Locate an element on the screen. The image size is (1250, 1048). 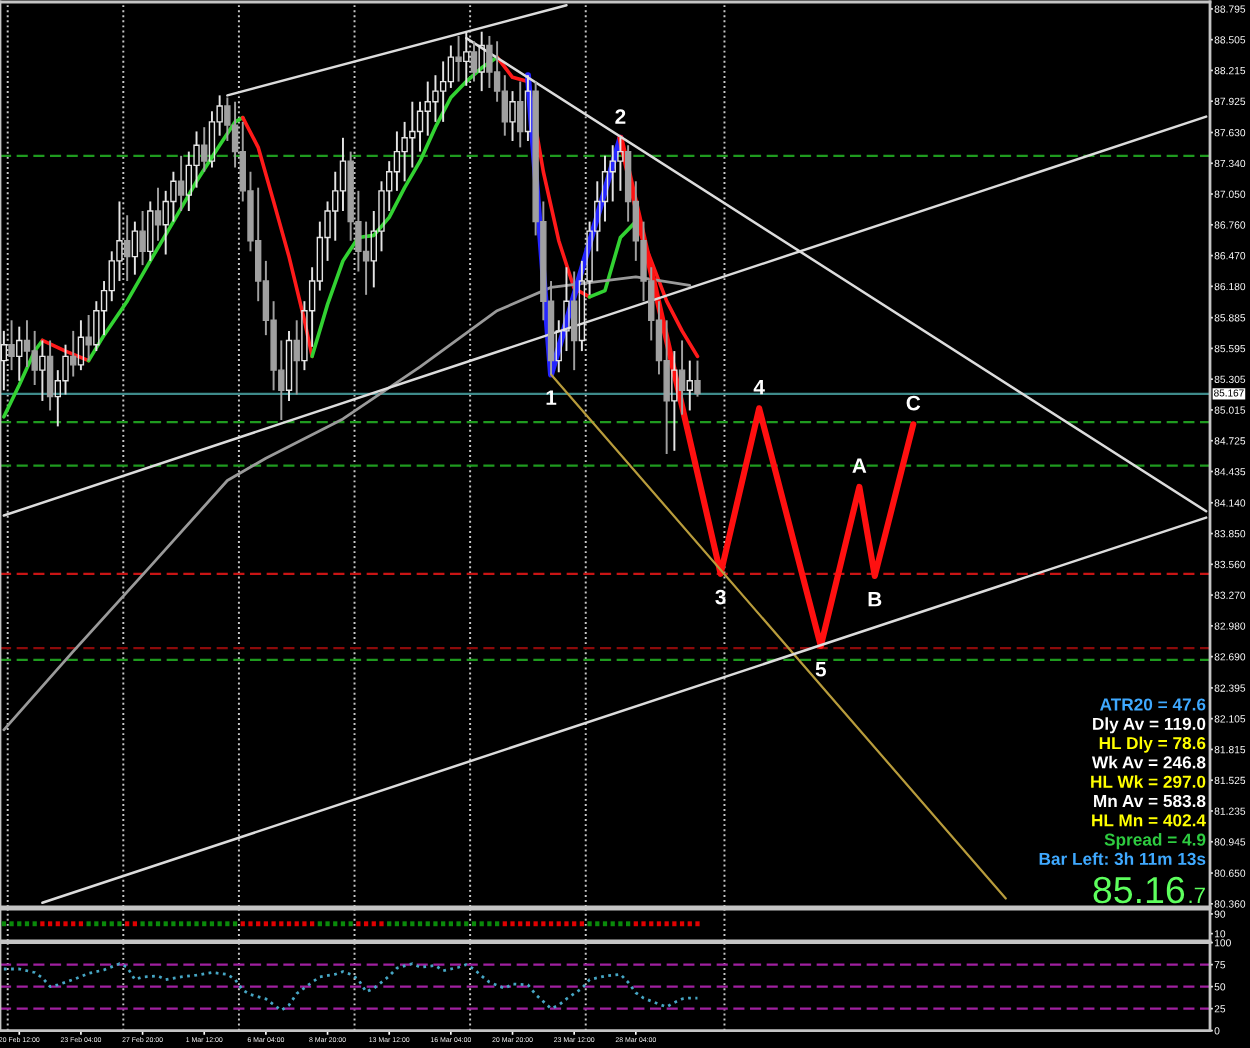
annotation: 5 is located at coordinates (821, 669).